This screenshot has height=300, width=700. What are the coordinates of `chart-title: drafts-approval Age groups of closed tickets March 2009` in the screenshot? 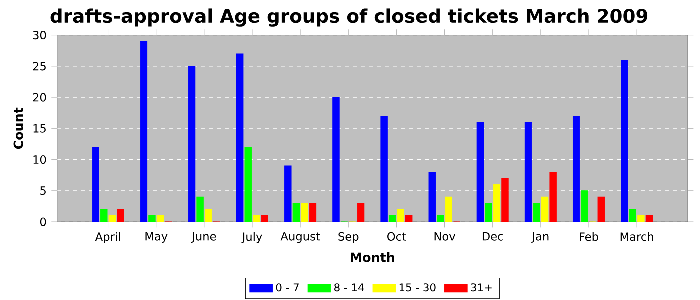 It's located at (349, 17).